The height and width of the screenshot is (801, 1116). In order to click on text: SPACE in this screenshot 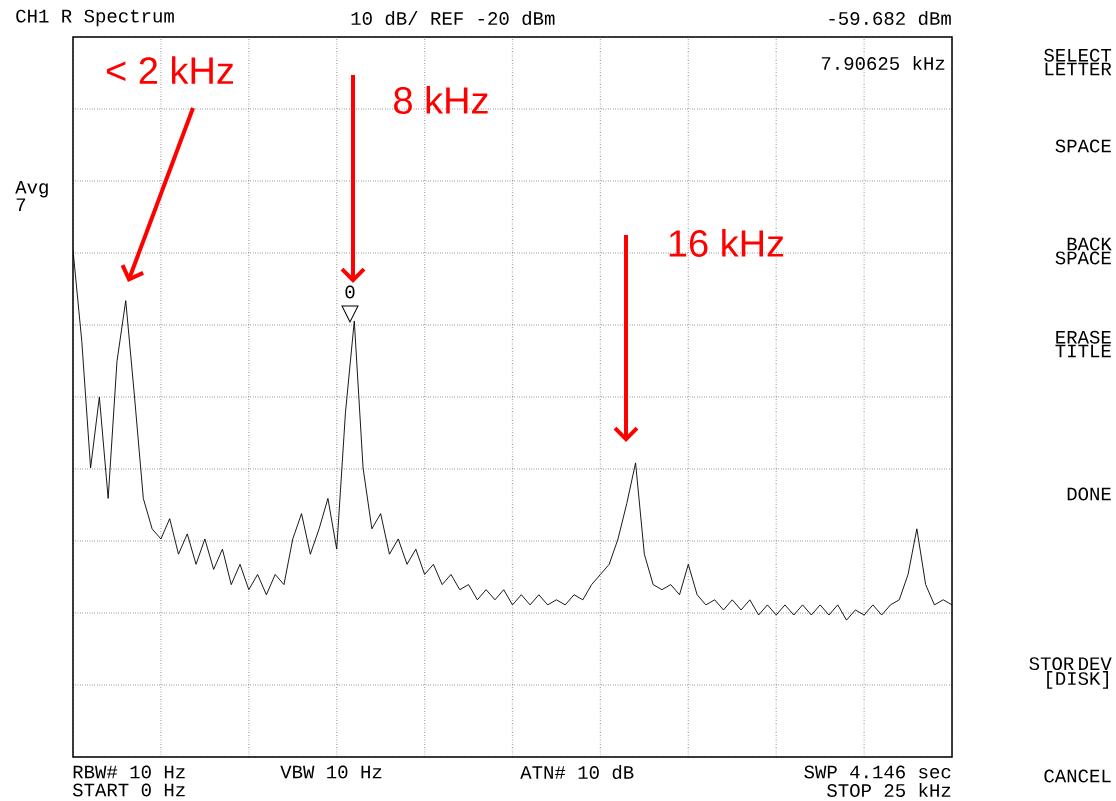, I will do `click(1083, 146)`.